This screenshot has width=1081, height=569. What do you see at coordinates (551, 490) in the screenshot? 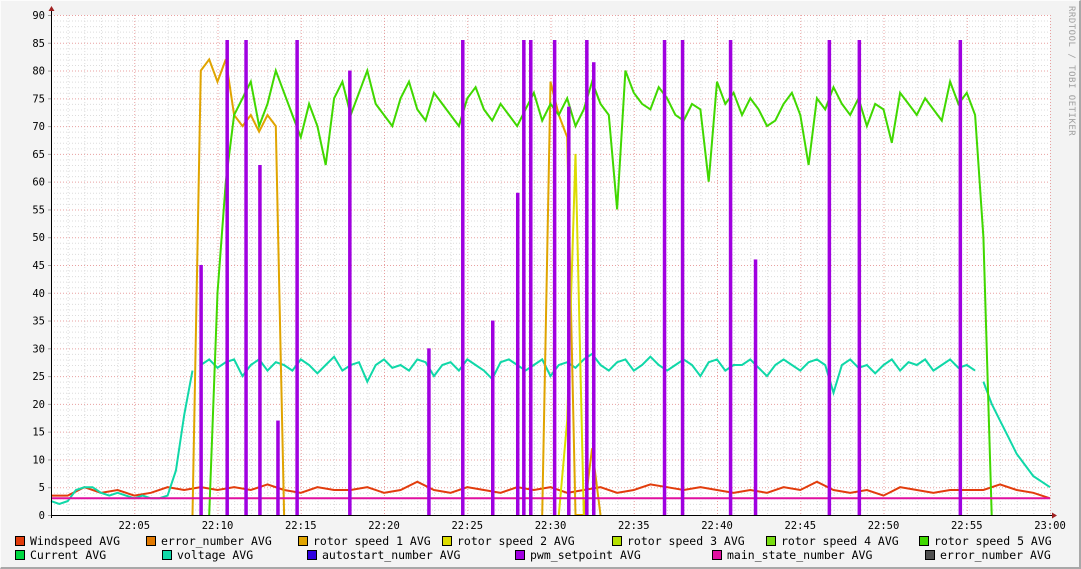
I see `series-line-windspeed-avg` at bounding box center [551, 490].